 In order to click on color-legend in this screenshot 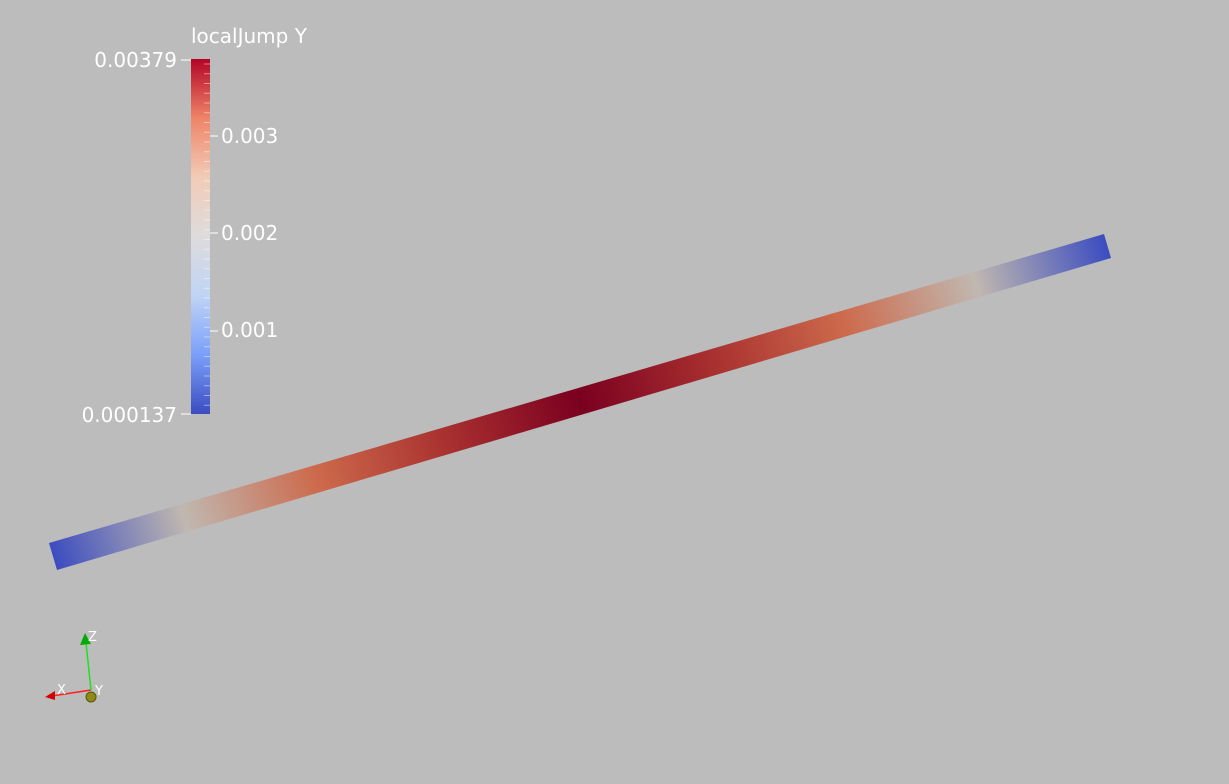, I will do `click(199, 237)`.